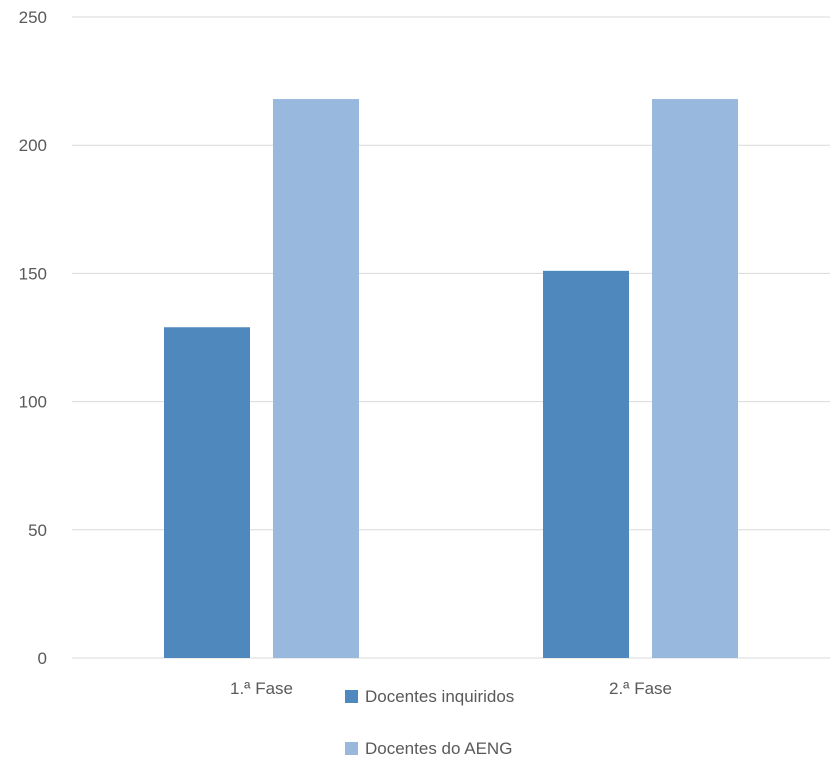 This screenshot has height=766, width=830. I want to click on x-axis: 1.ª Fase 2.ª Fase, so click(451, 688).